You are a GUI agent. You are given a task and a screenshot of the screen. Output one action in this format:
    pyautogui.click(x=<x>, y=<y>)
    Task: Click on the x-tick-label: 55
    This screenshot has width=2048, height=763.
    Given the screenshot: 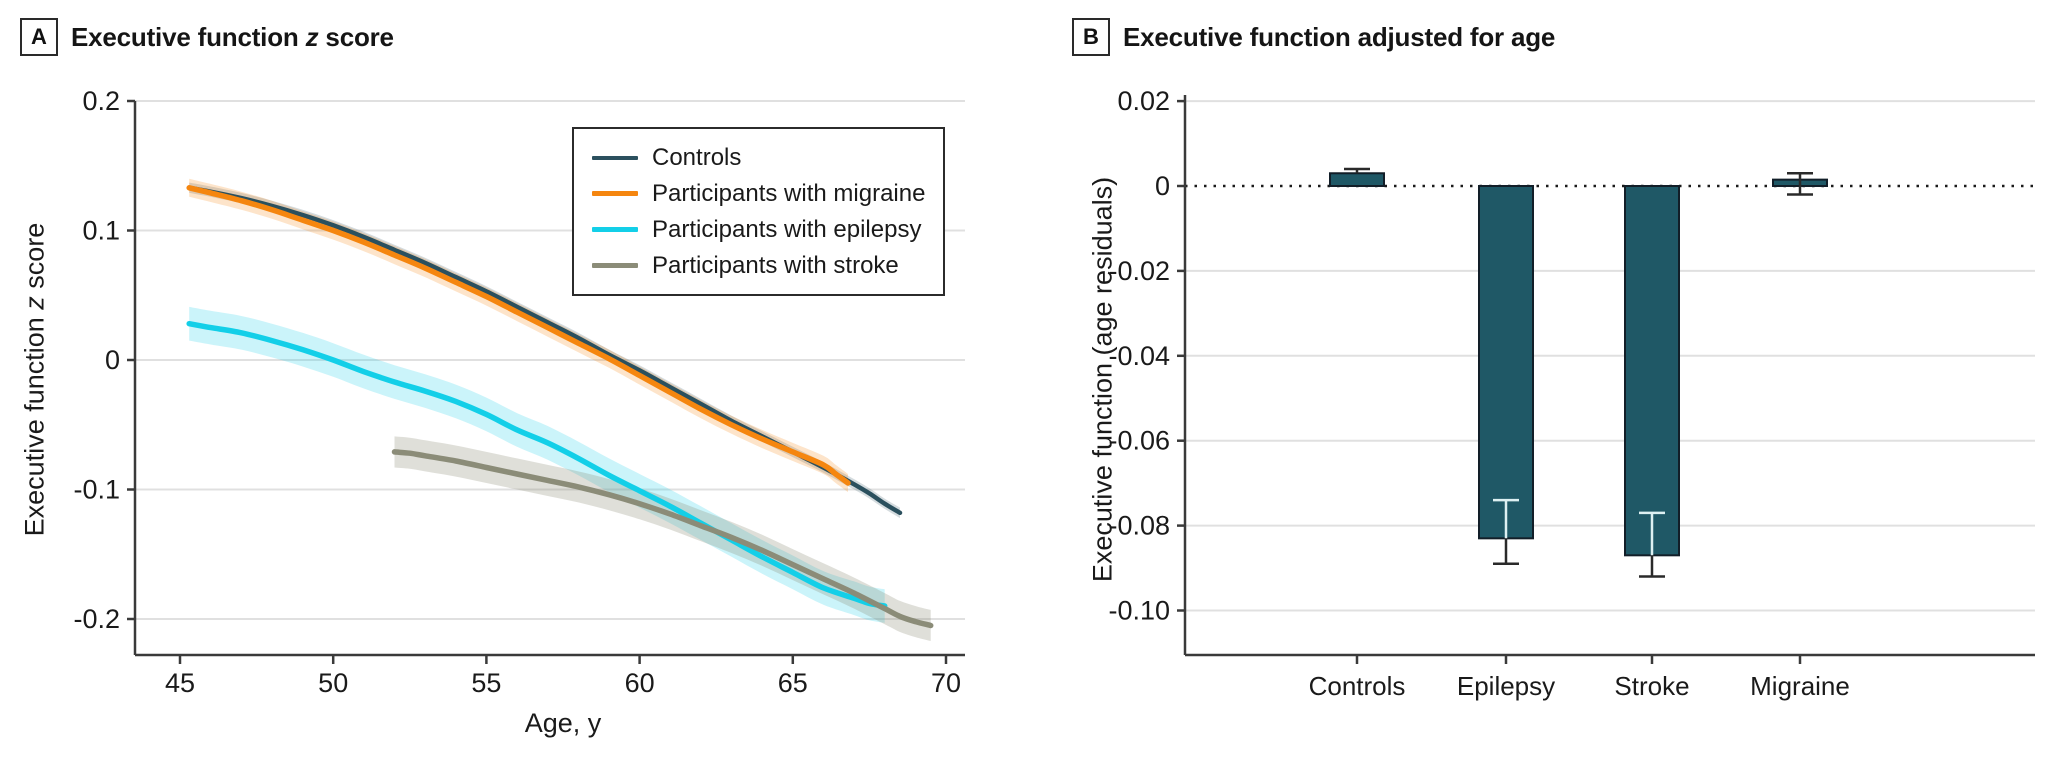 What is the action you would take?
    pyautogui.click(x=486, y=683)
    